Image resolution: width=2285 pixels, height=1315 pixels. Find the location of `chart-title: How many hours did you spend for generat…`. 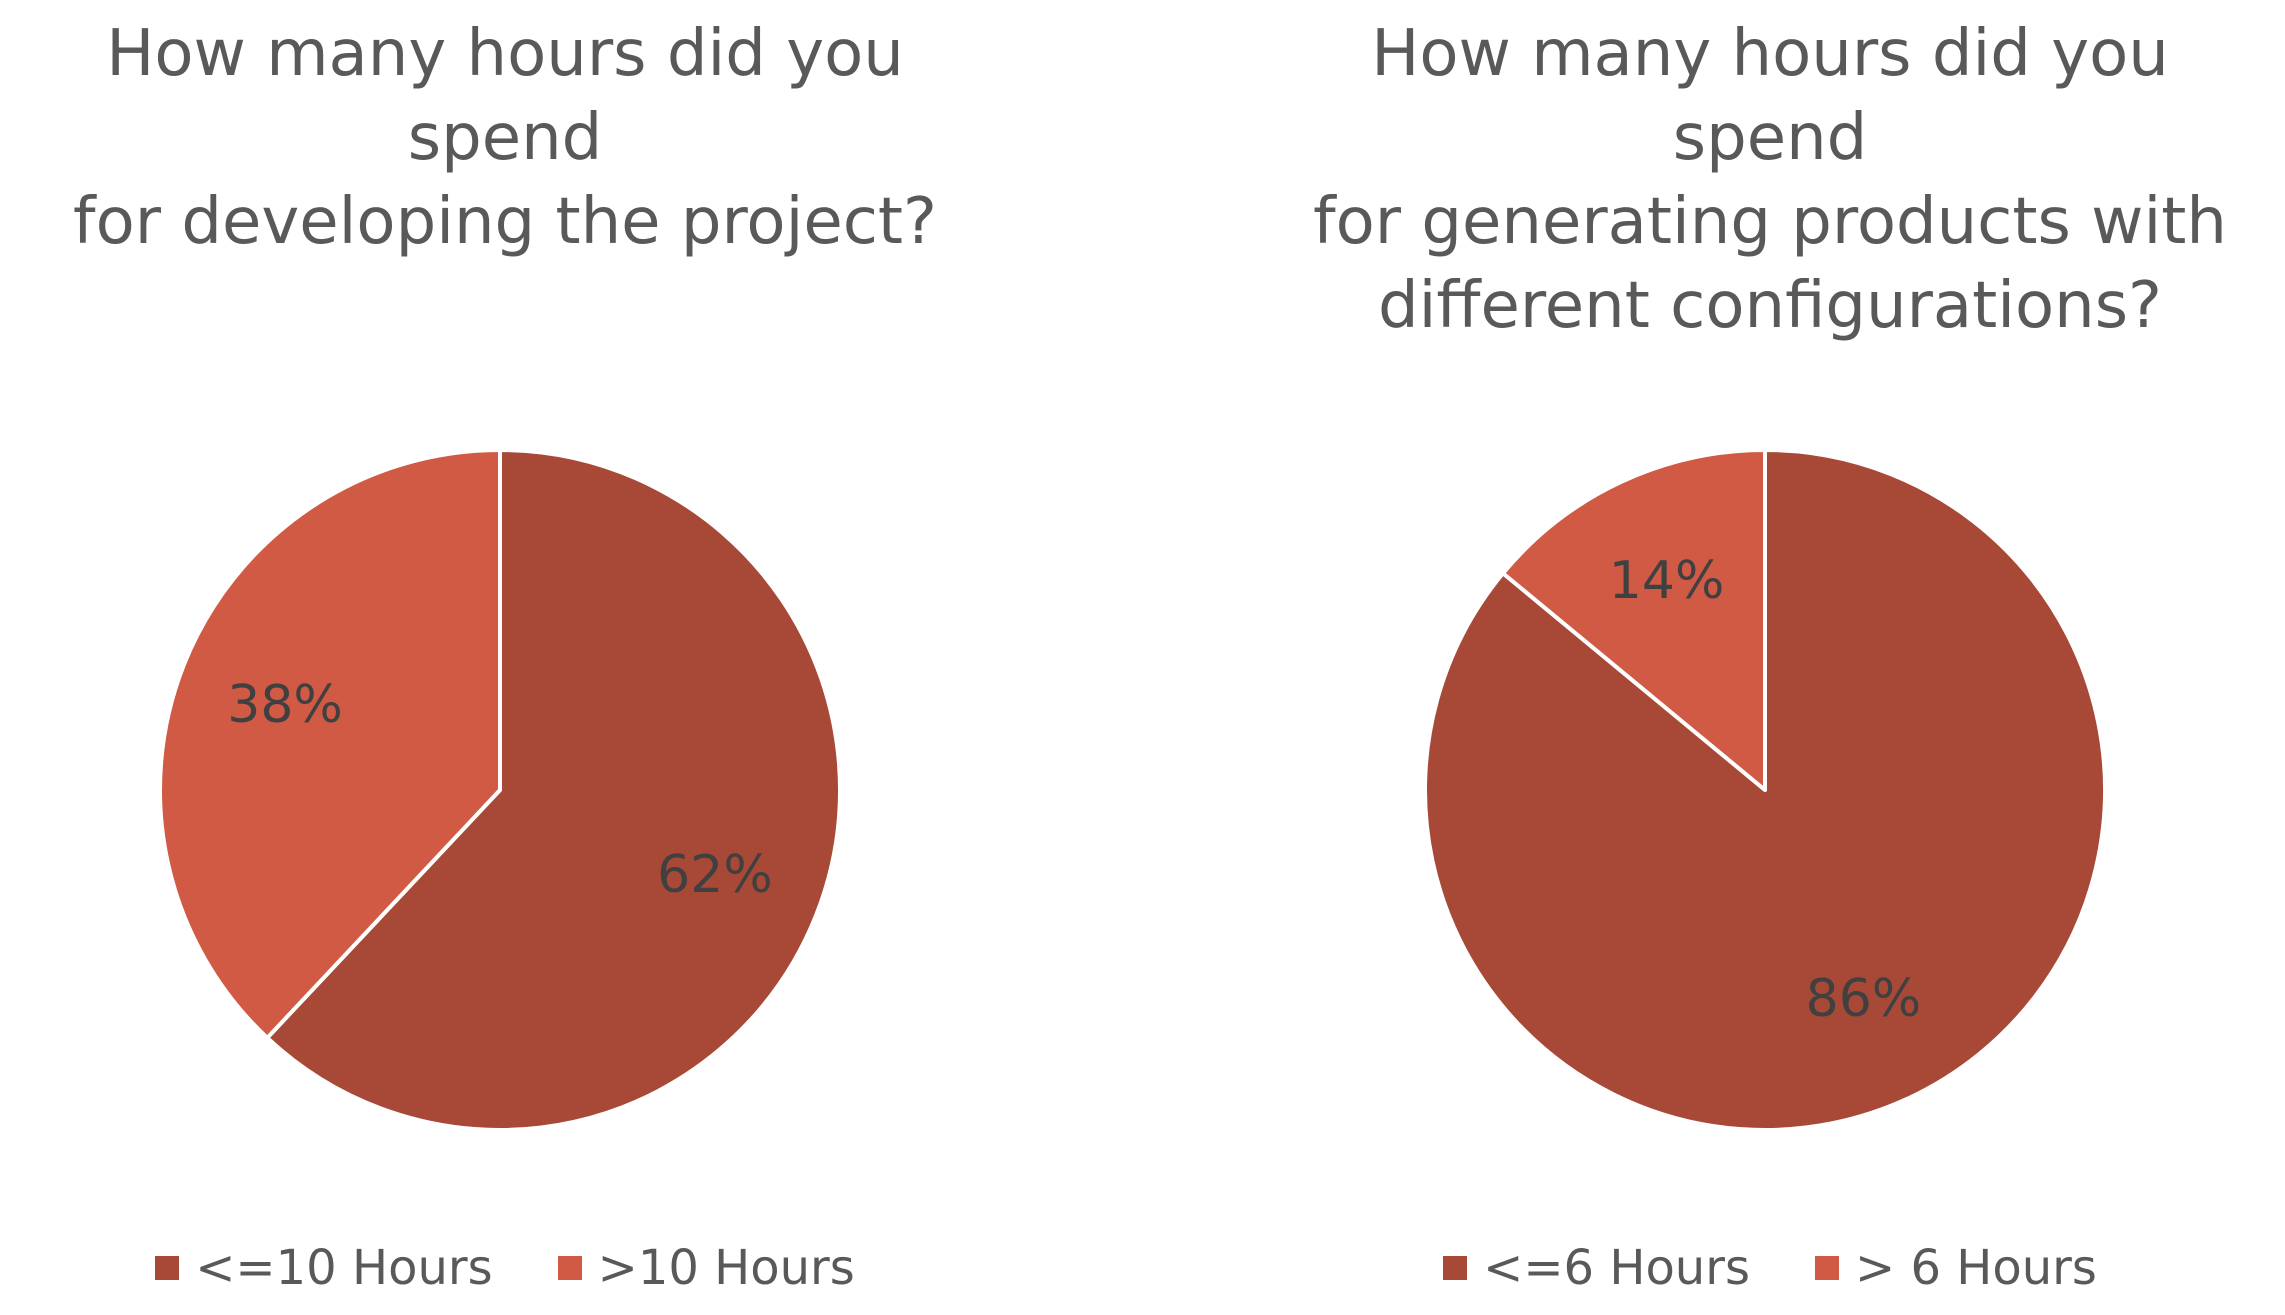

chart-title: How many hours did you spend for generat… is located at coordinates (1770, 180).